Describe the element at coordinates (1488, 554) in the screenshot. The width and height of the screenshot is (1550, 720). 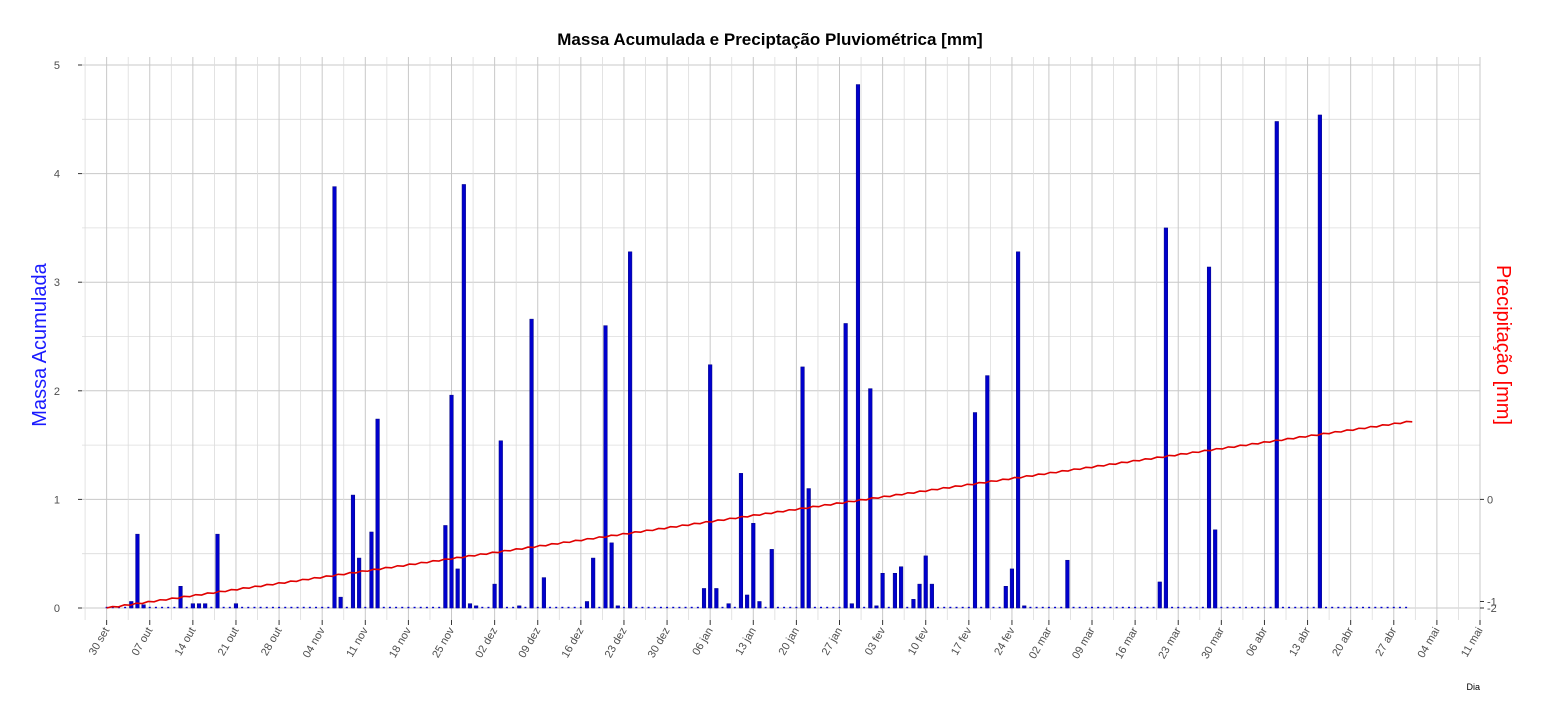
I see `right-axis-ticks: -2-1 0` at that location.